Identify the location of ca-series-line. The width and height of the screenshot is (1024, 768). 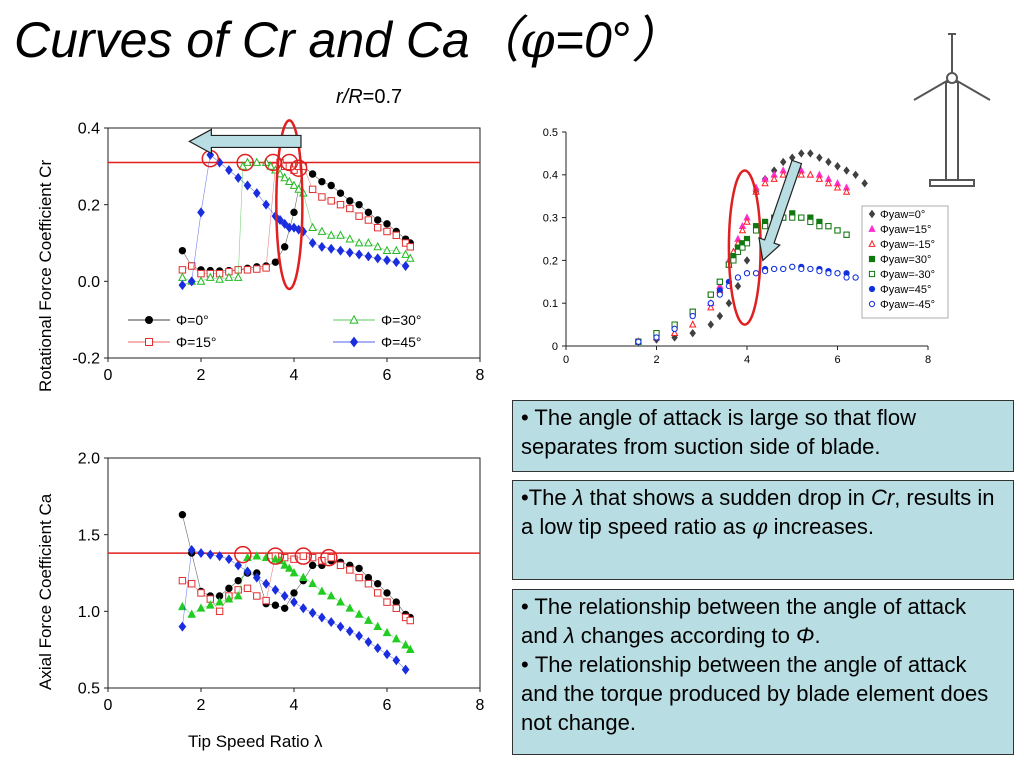
(294, 609).